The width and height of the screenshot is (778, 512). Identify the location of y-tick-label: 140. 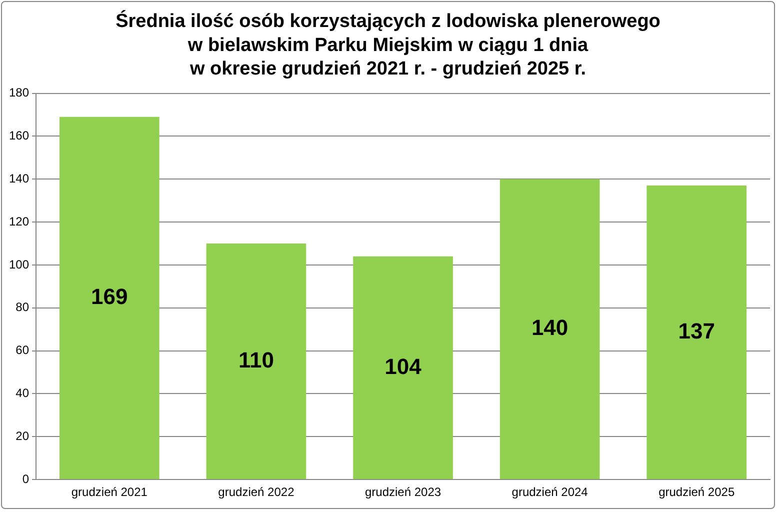
(19, 178).